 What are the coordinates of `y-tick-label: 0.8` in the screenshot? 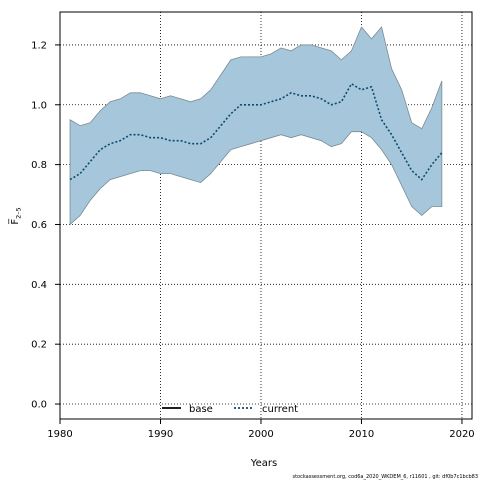 It's located at (39, 165).